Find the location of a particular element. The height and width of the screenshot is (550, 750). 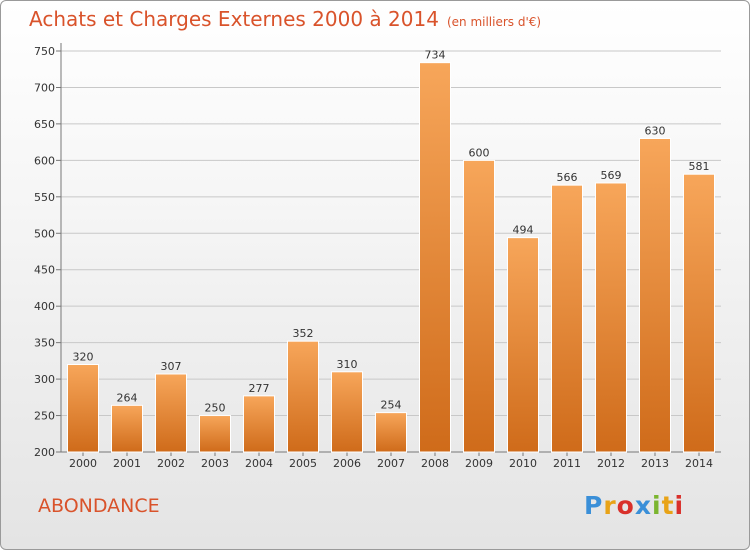

data-label: 630 is located at coordinates (655, 130).